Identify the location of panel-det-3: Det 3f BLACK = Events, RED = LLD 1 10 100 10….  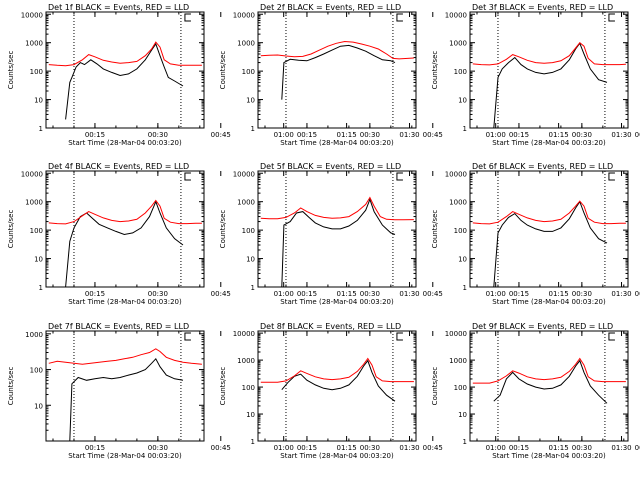
(535, 75).